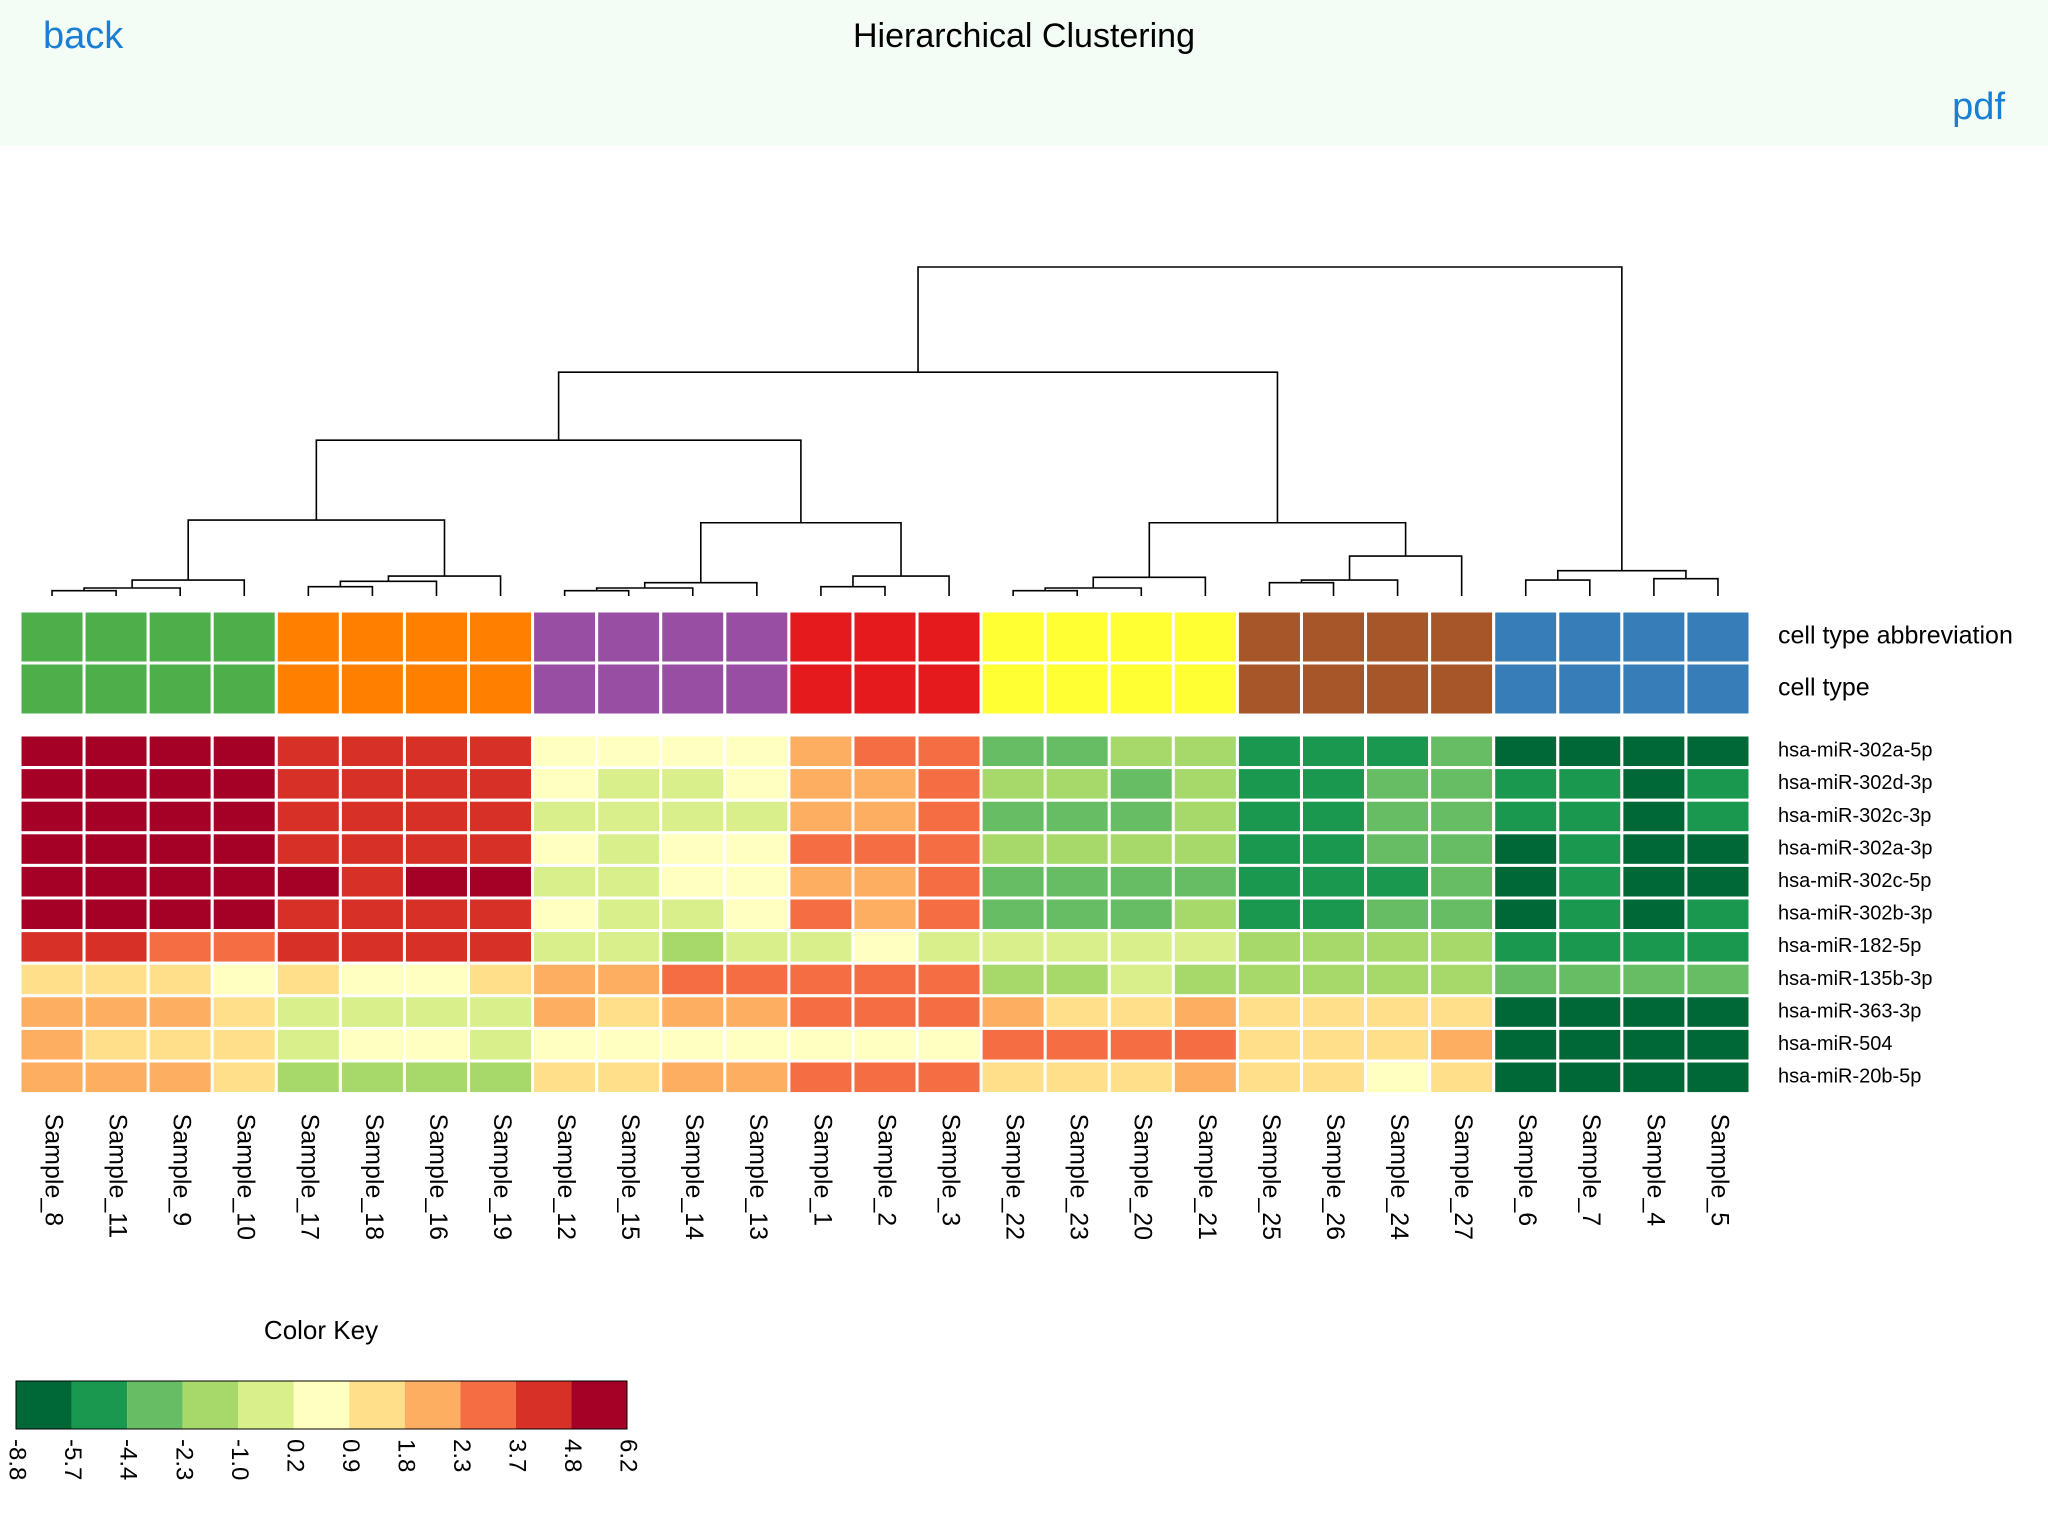 The image size is (2048, 1536). I want to click on color-key-box, so click(321, 1405).